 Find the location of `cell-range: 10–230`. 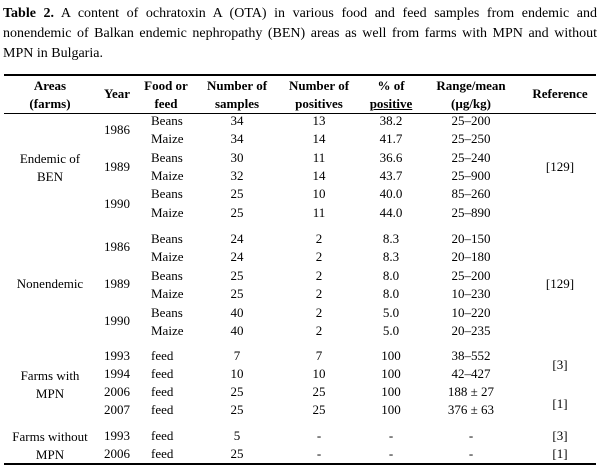

cell-range: 10–230 is located at coordinates (471, 293).